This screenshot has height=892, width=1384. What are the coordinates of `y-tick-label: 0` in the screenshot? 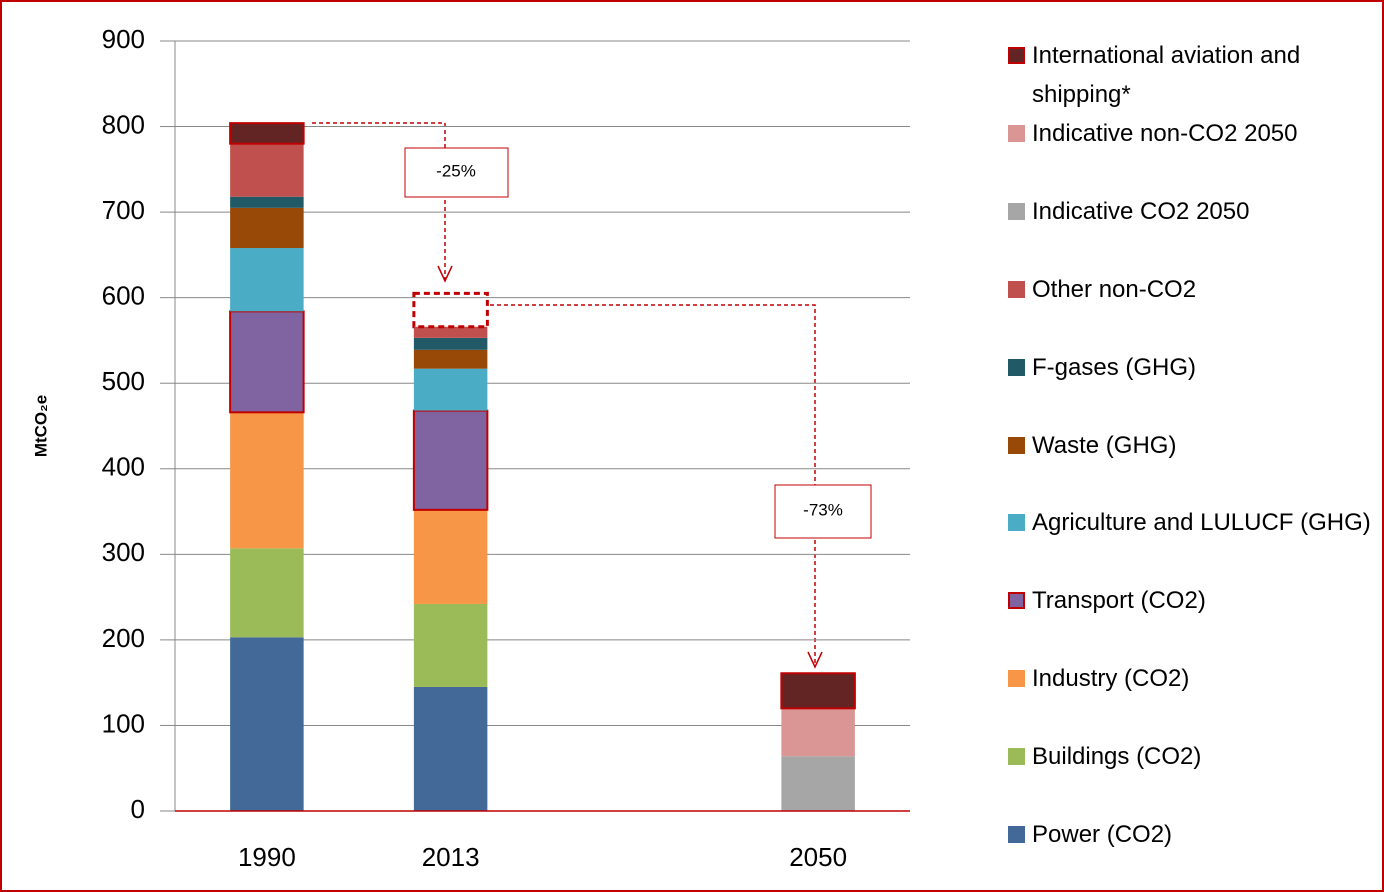 It's located at (138, 809).